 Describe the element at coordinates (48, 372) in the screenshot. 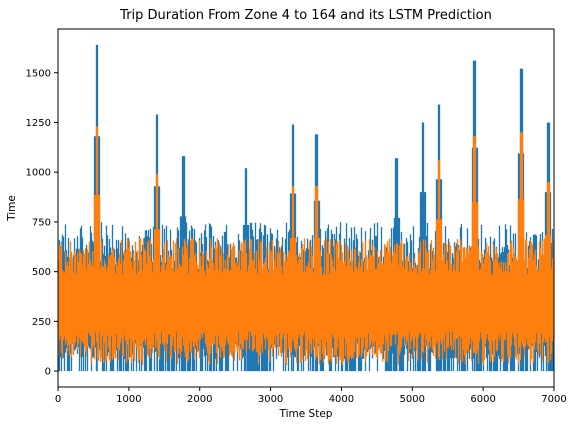

I see `y-tick-label: 0` at that location.